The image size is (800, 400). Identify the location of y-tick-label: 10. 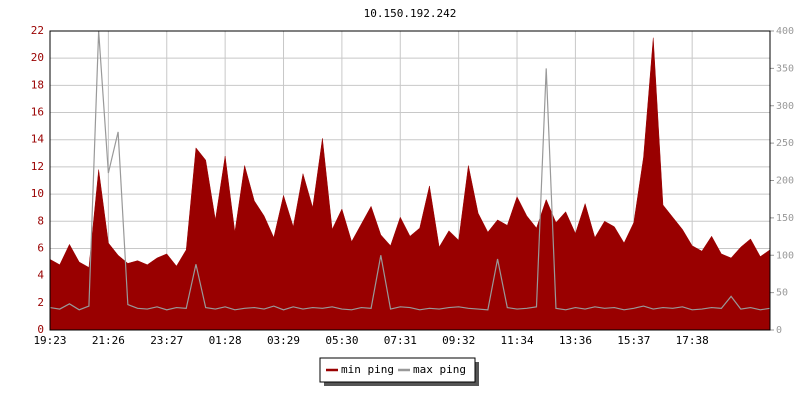
(37, 193).